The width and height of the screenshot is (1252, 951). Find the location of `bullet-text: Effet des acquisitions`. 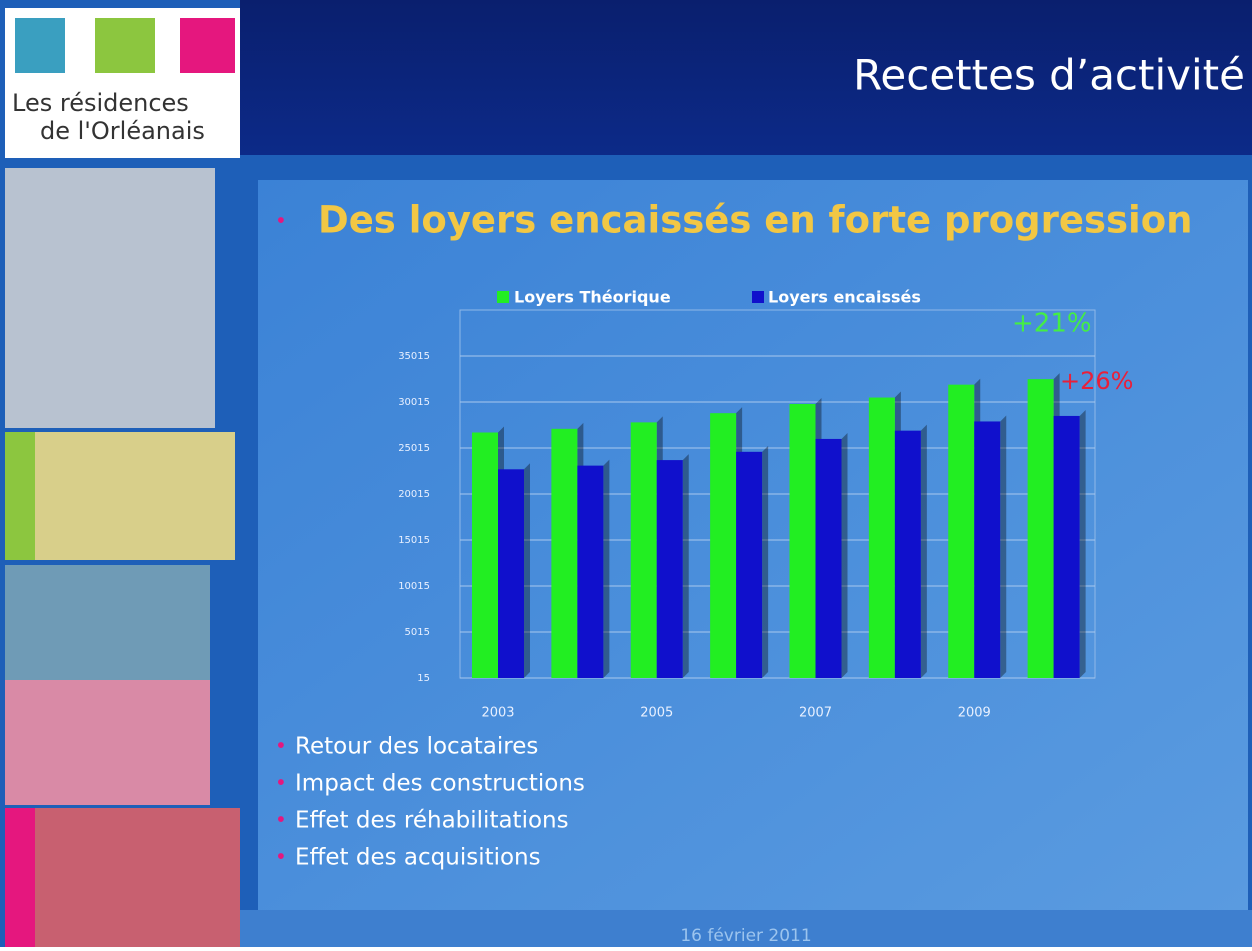

bullet-text: Effet des acquisitions is located at coordinates (418, 858).